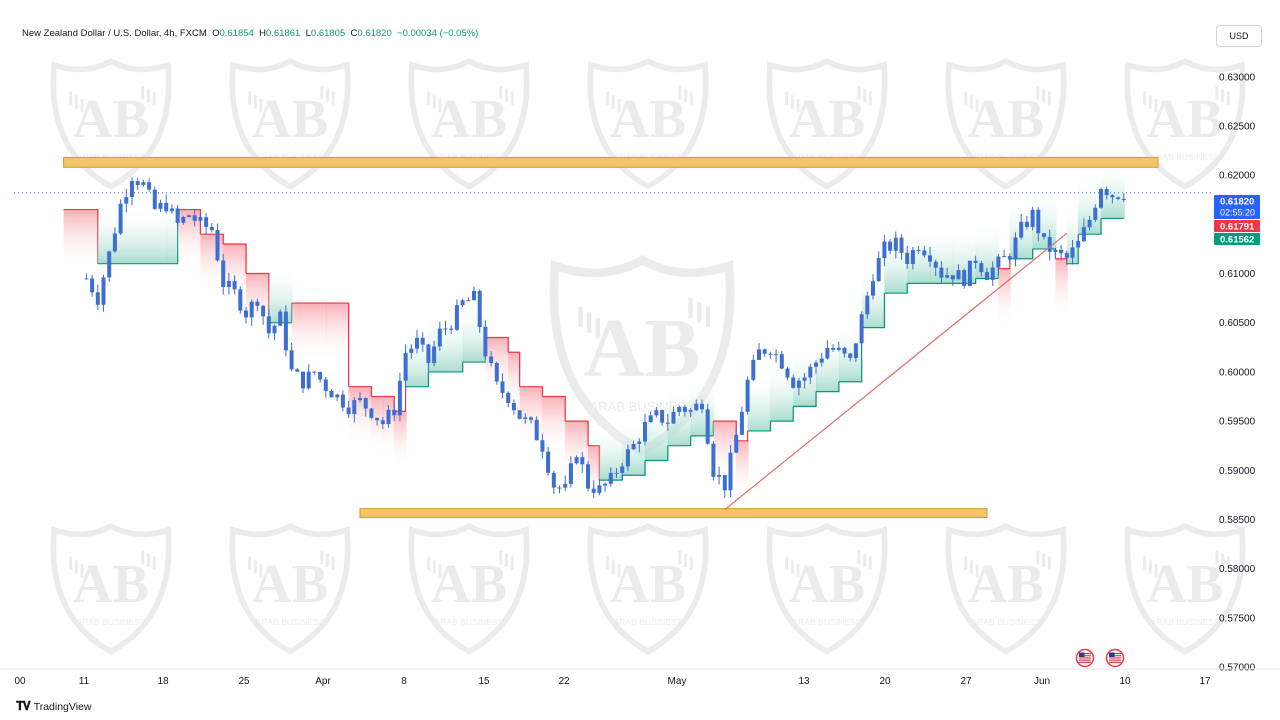 The height and width of the screenshot is (720, 1280). What do you see at coordinates (163, 681) in the screenshot?
I see `time-tick-label: 18` at bounding box center [163, 681].